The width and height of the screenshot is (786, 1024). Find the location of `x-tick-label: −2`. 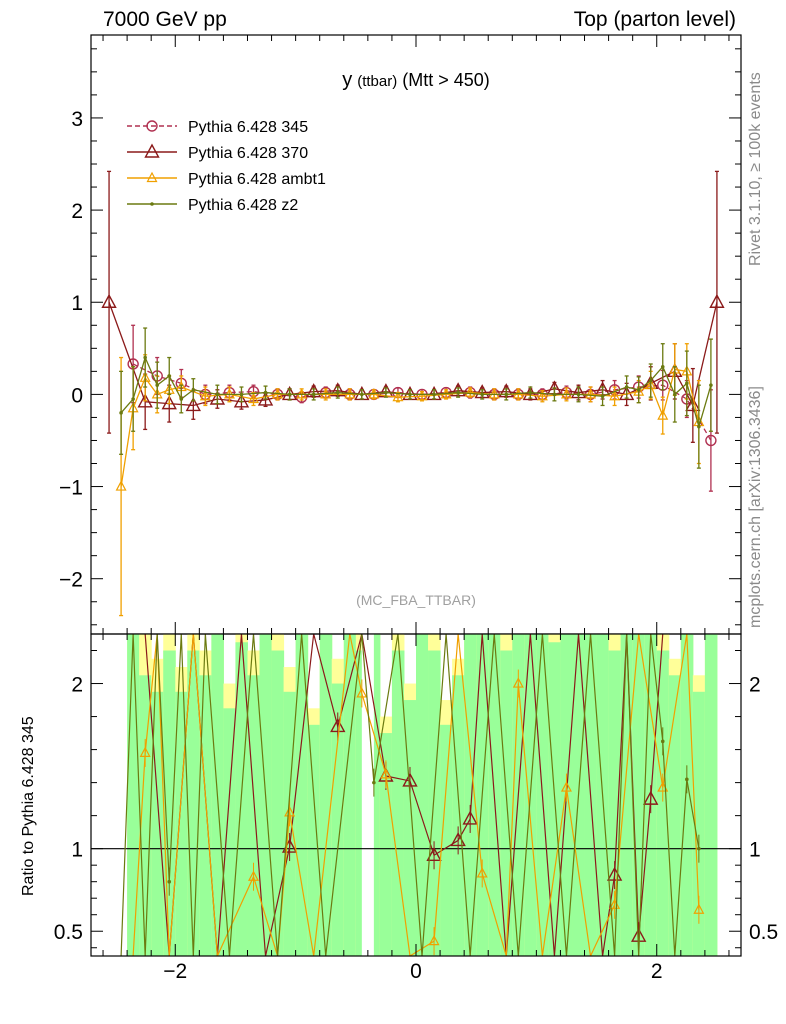

x-tick-label: −2 is located at coordinates (175, 971).